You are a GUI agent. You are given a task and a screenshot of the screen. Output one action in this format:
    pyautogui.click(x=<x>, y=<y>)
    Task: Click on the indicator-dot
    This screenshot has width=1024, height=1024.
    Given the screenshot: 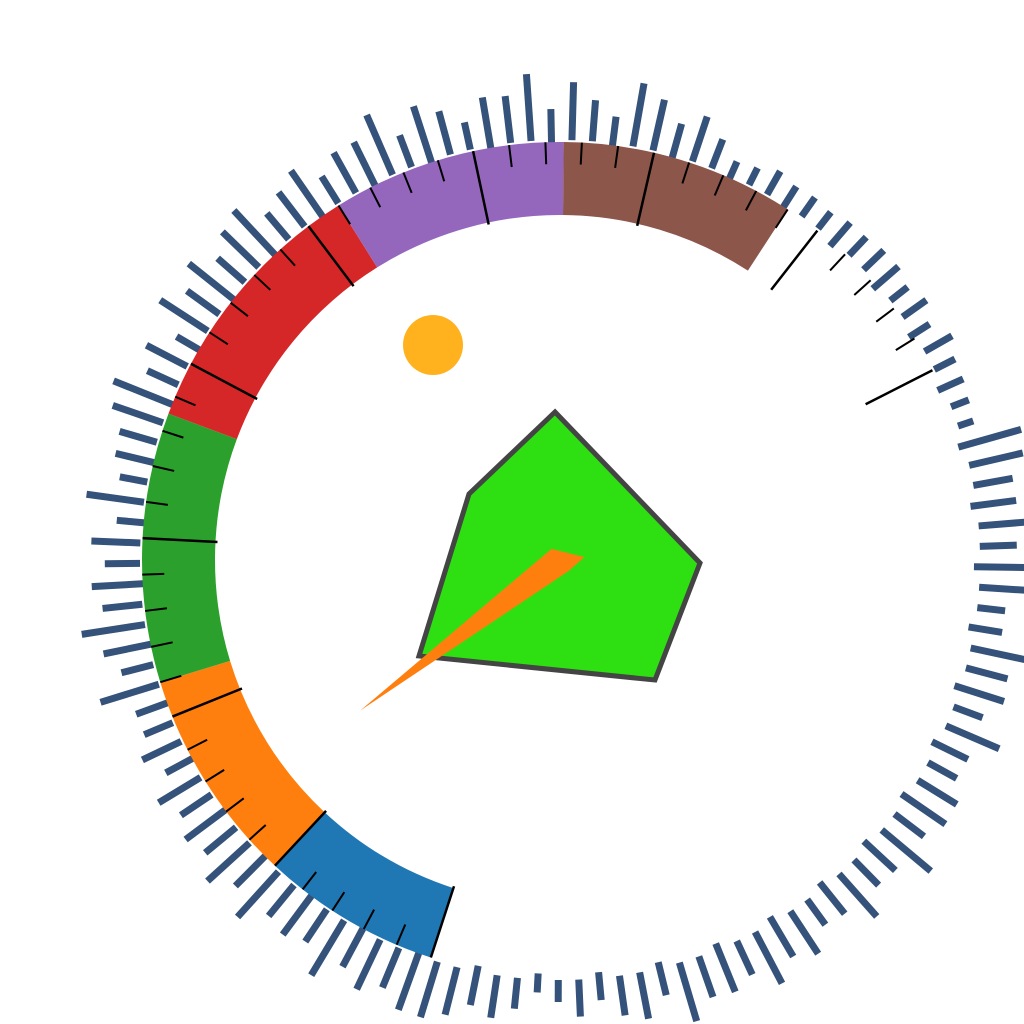 What is the action you would take?
    pyautogui.click(x=433, y=345)
    